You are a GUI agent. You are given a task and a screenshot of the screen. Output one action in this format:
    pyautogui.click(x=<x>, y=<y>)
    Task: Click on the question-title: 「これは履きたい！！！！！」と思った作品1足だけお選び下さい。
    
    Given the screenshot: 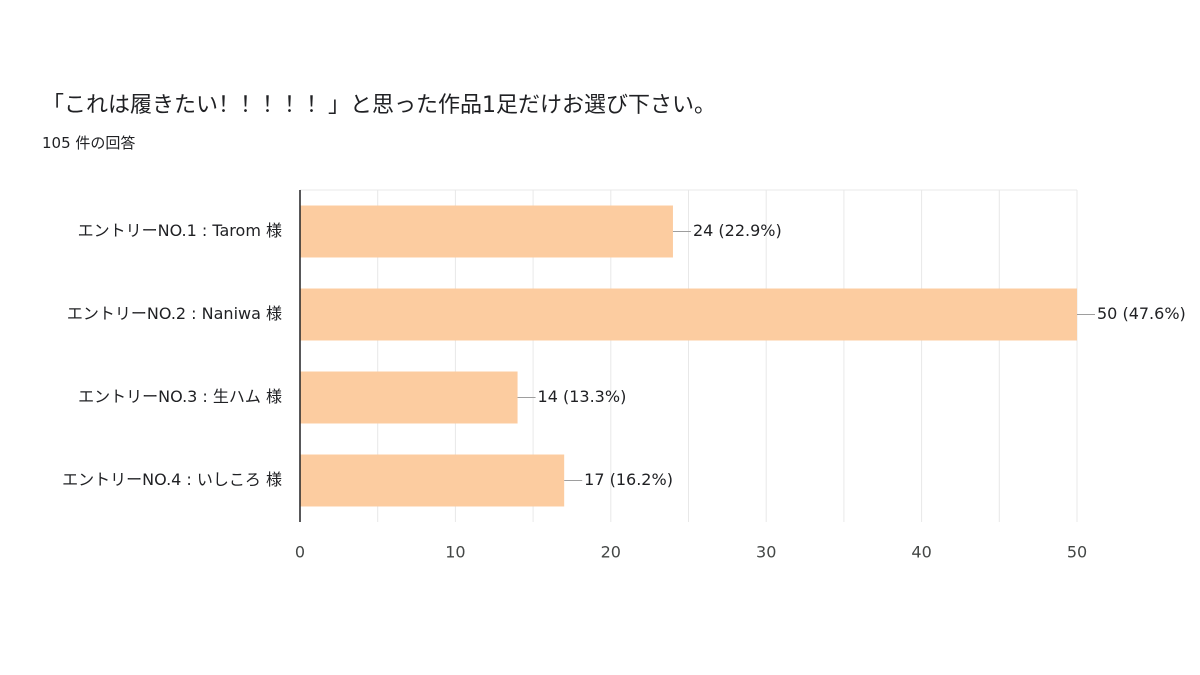 What is the action you would take?
    pyautogui.click(x=379, y=105)
    